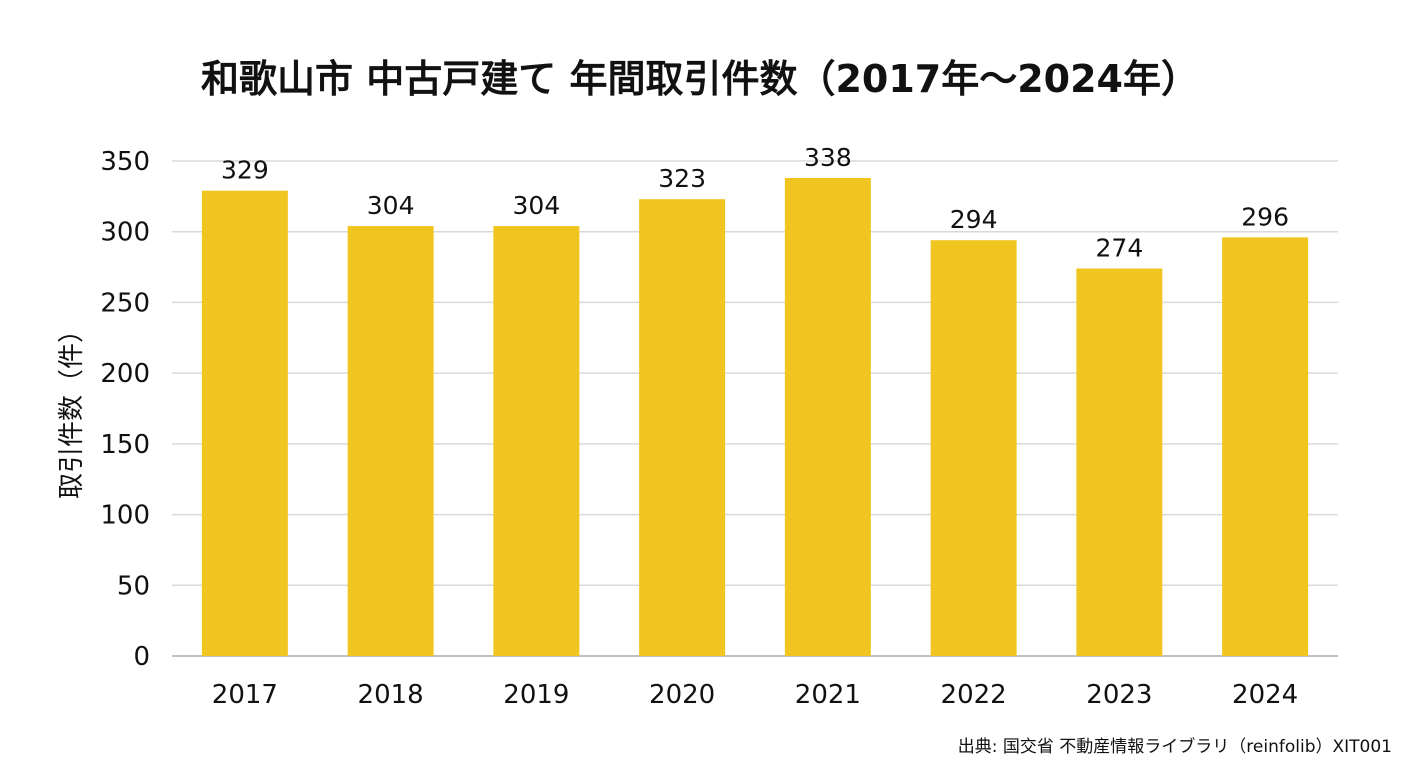 This screenshot has height=768, width=1408. What do you see at coordinates (245, 695) in the screenshot?
I see `x-tick-label-2017: 2017` at bounding box center [245, 695].